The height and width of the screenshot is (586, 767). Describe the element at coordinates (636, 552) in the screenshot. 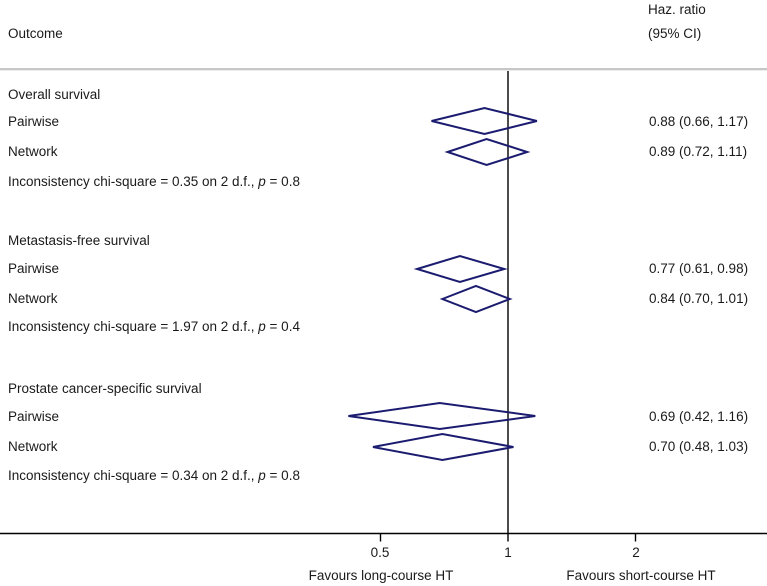

I see `x-tick-label-2: 2` at that location.